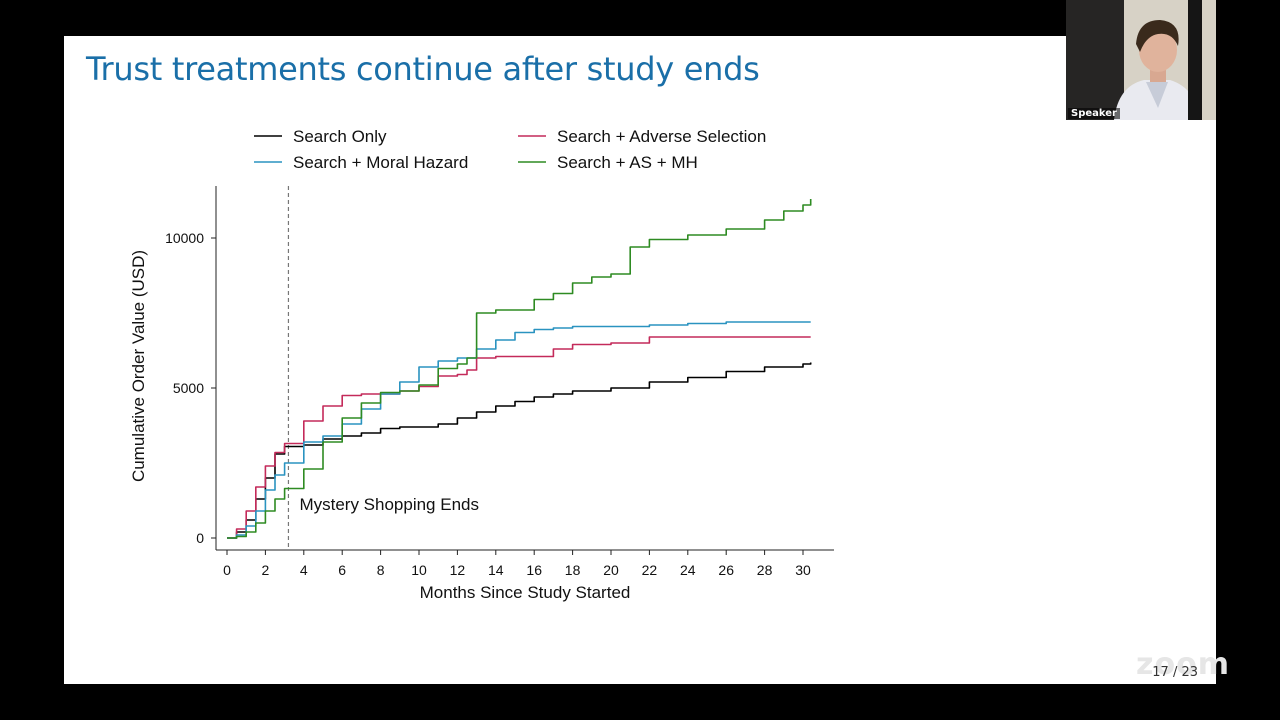  What do you see at coordinates (1094, 113) in the screenshot?
I see `speaker-name-label: Speaker` at bounding box center [1094, 113].